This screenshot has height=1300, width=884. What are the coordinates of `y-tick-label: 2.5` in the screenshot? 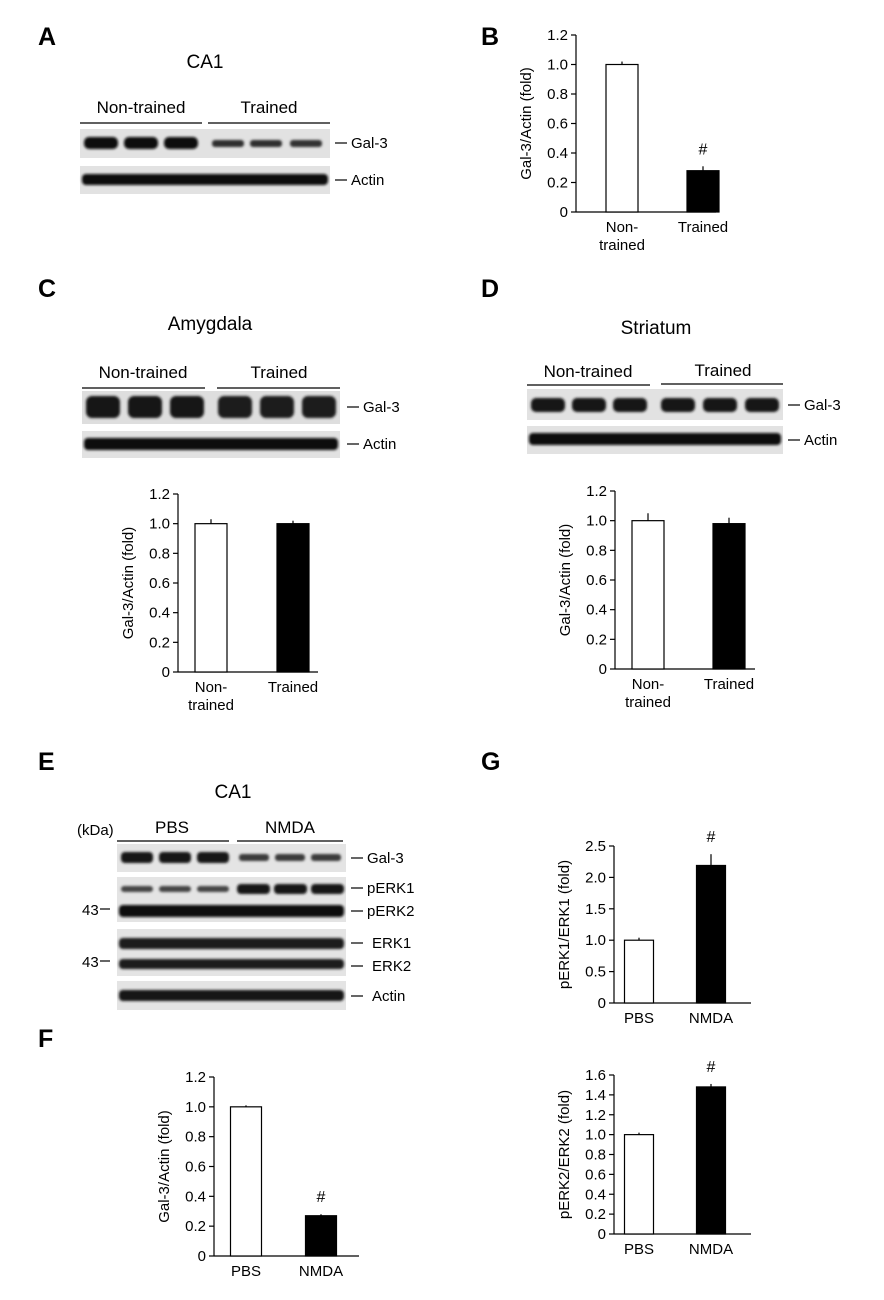 It's located at (595, 846).